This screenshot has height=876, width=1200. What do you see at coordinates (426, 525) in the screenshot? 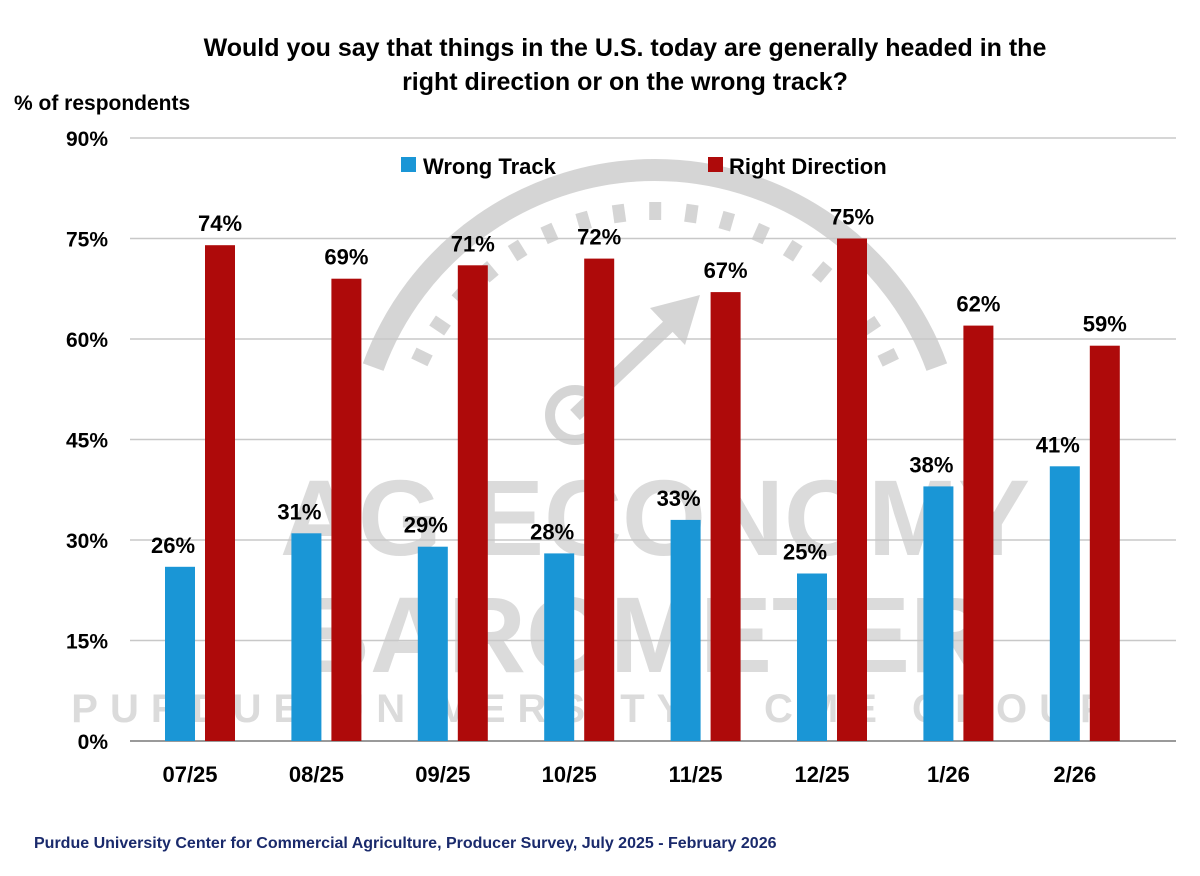
I see `data-label: 29%` at bounding box center [426, 525].